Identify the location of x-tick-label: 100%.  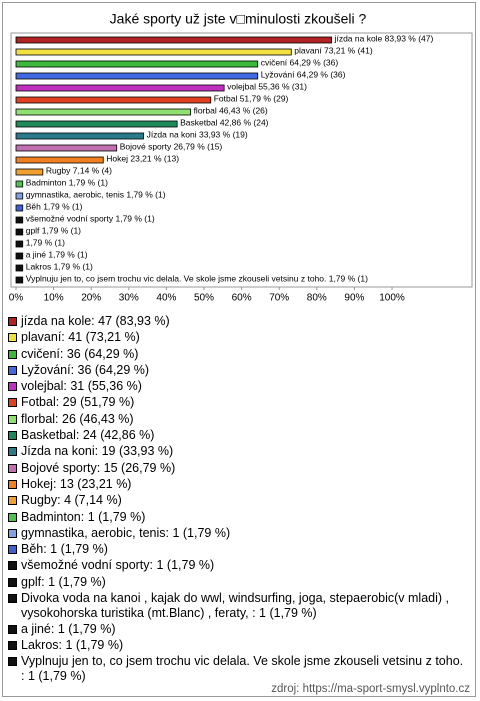
(392, 298).